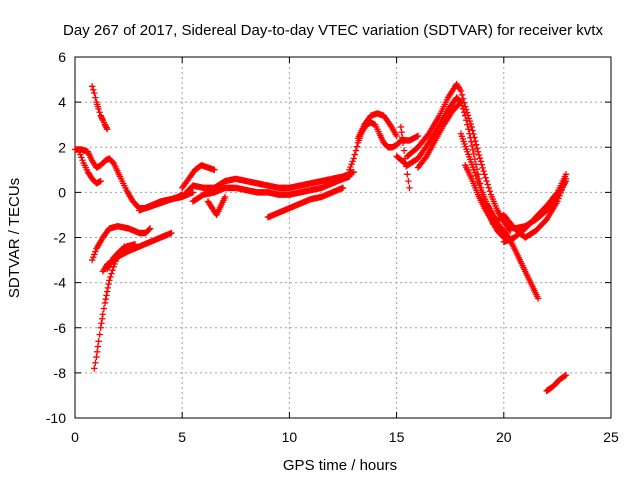  I want to click on y-axis-label: SDTVAR / TECUs, so click(14, 238).